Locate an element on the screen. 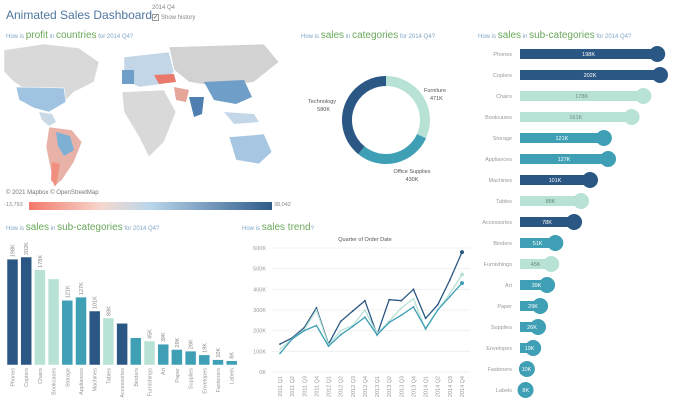  lollipop-category-label: Chairs is located at coordinates (504, 97).